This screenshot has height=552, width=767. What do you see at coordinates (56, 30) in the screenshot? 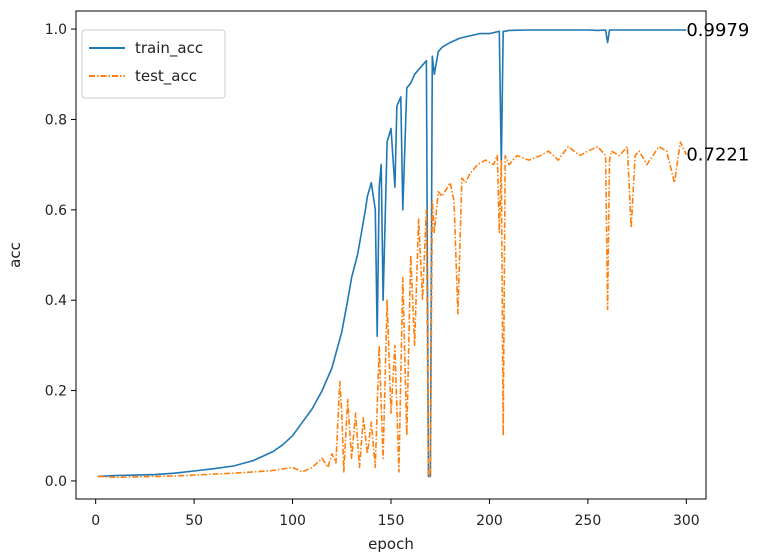
I see `y-tick-label: 1.0` at bounding box center [56, 30].